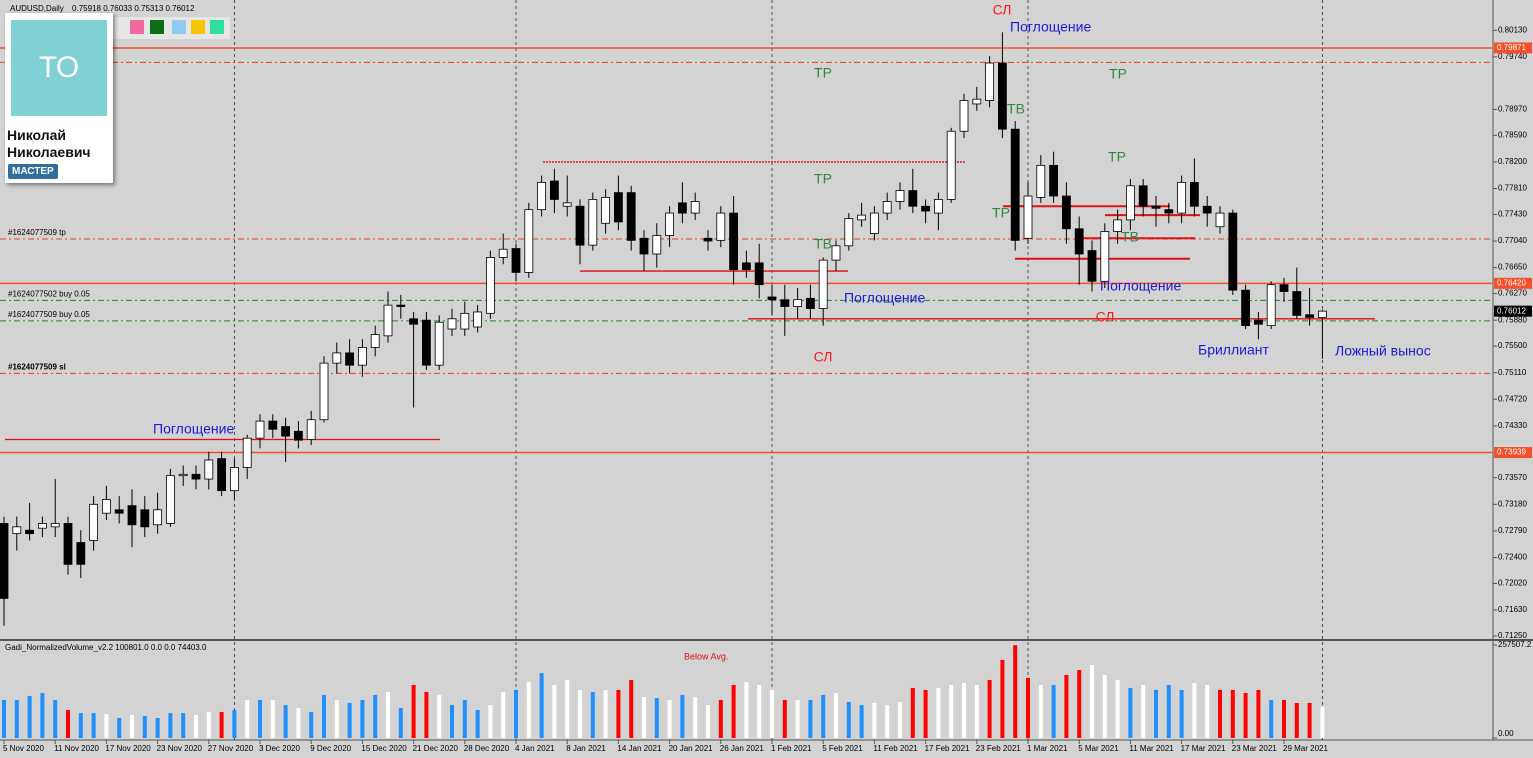  Describe the element at coordinates (1233, 350) in the screenshot. I see `annotation: Бриллиант` at that location.